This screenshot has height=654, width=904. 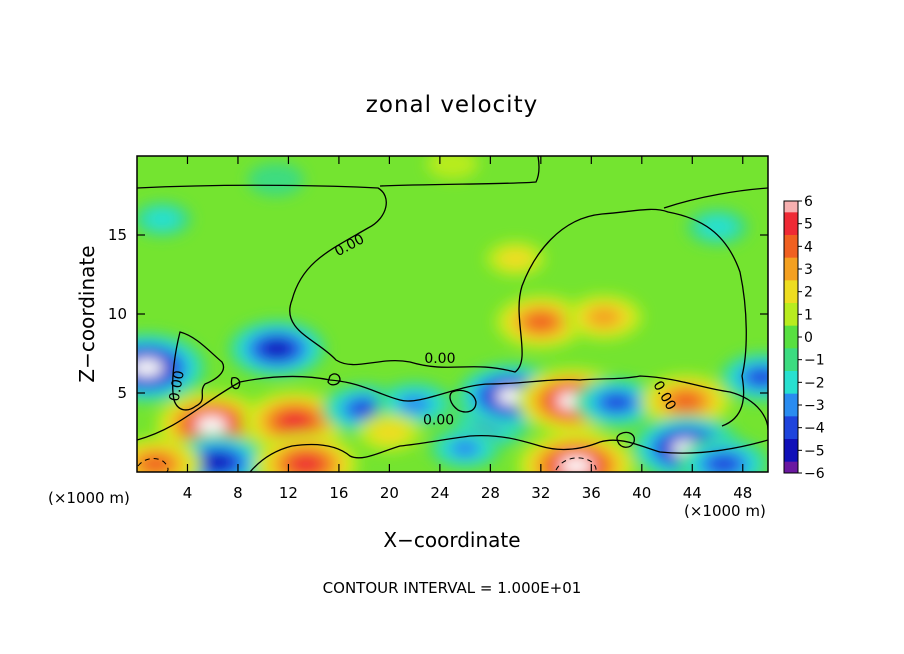 I want to click on x-tick-label: 44, so click(x=692, y=493).